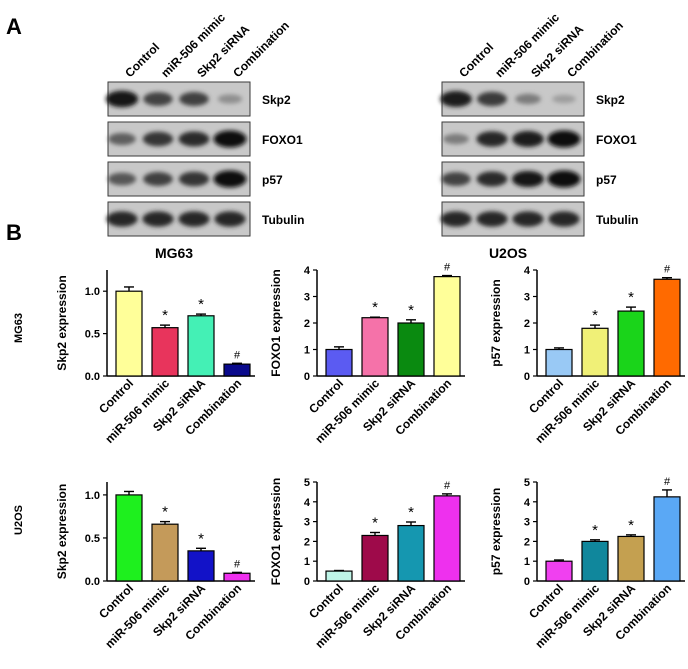 The image size is (688, 669). I want to click on protein-label-p57: p57, so click(272, 180).